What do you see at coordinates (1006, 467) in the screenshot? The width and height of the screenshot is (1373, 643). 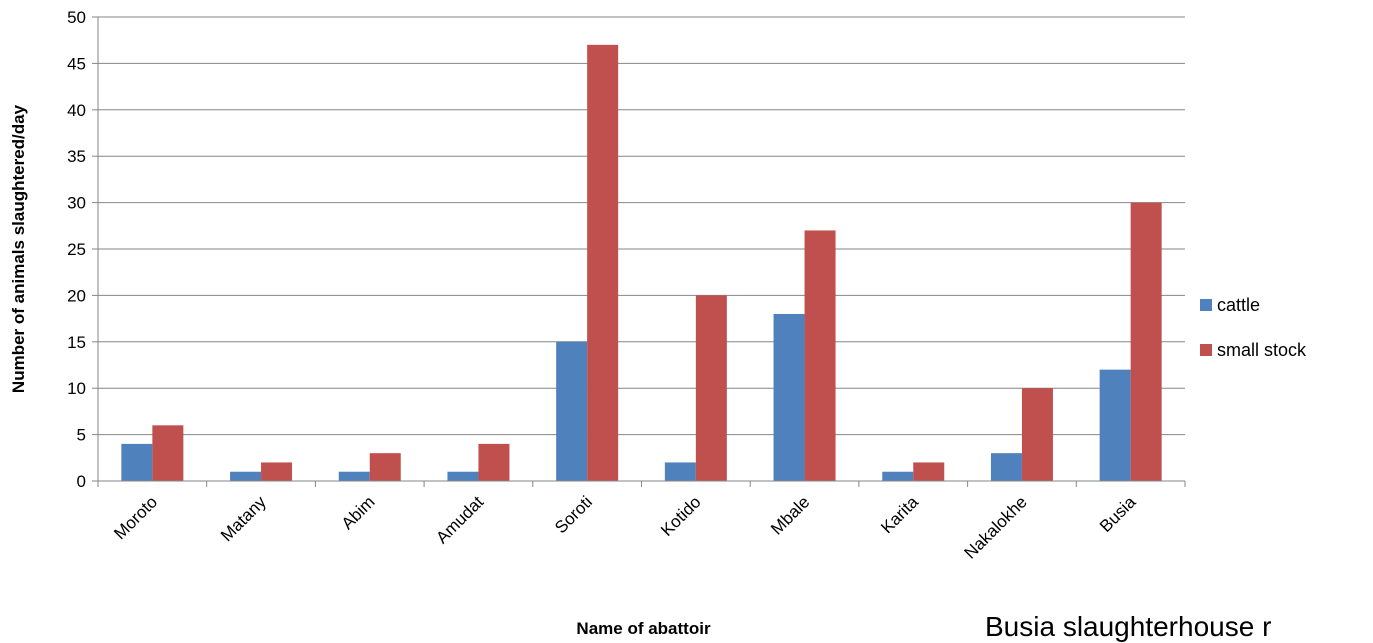 I see `bar-cattle-nakalokhe` at bounding box center [1006, 467].